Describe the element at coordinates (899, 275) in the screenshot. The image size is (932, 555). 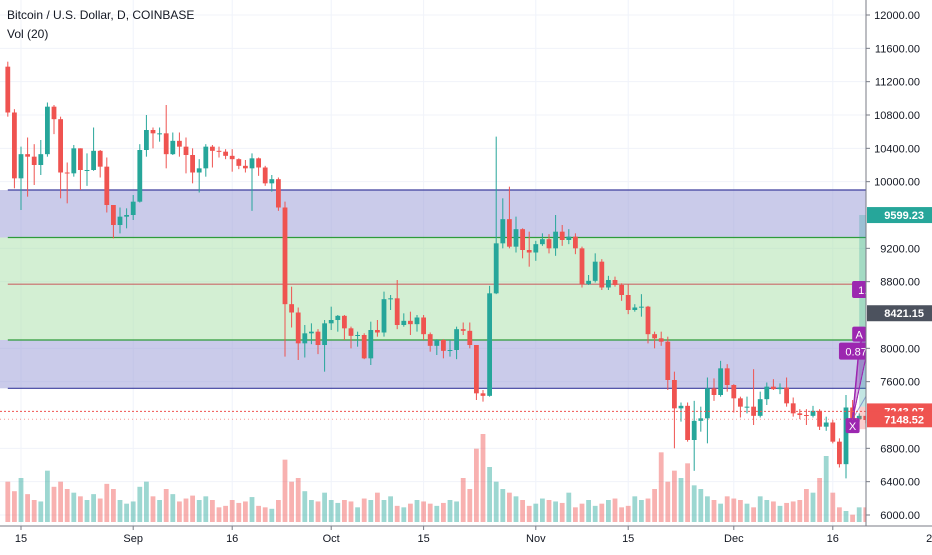
I see `price-axis-panel` at that location.